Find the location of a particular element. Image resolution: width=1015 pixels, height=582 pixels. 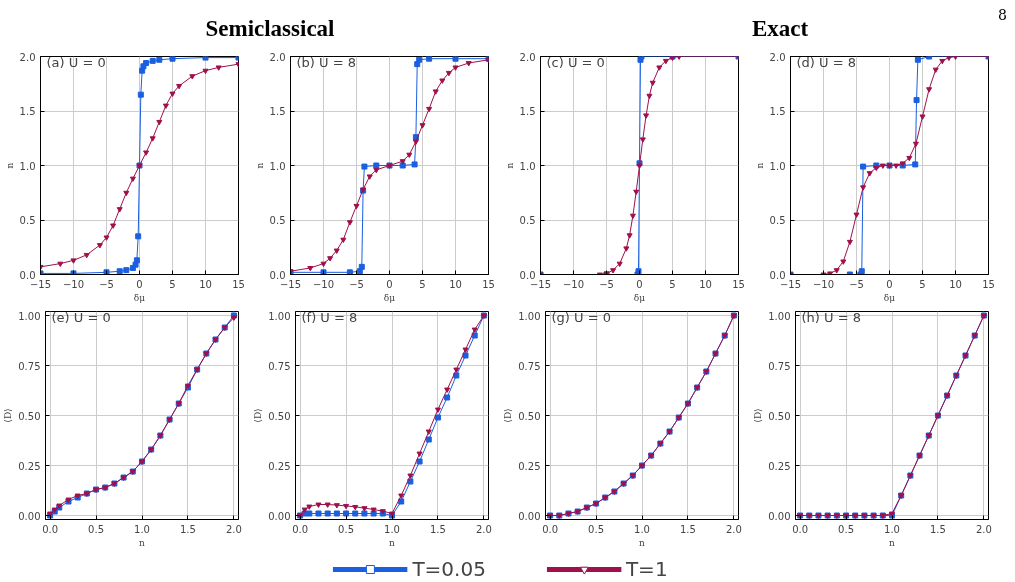

annotation: (h) U = 8 is located at coordinates (831, 317).